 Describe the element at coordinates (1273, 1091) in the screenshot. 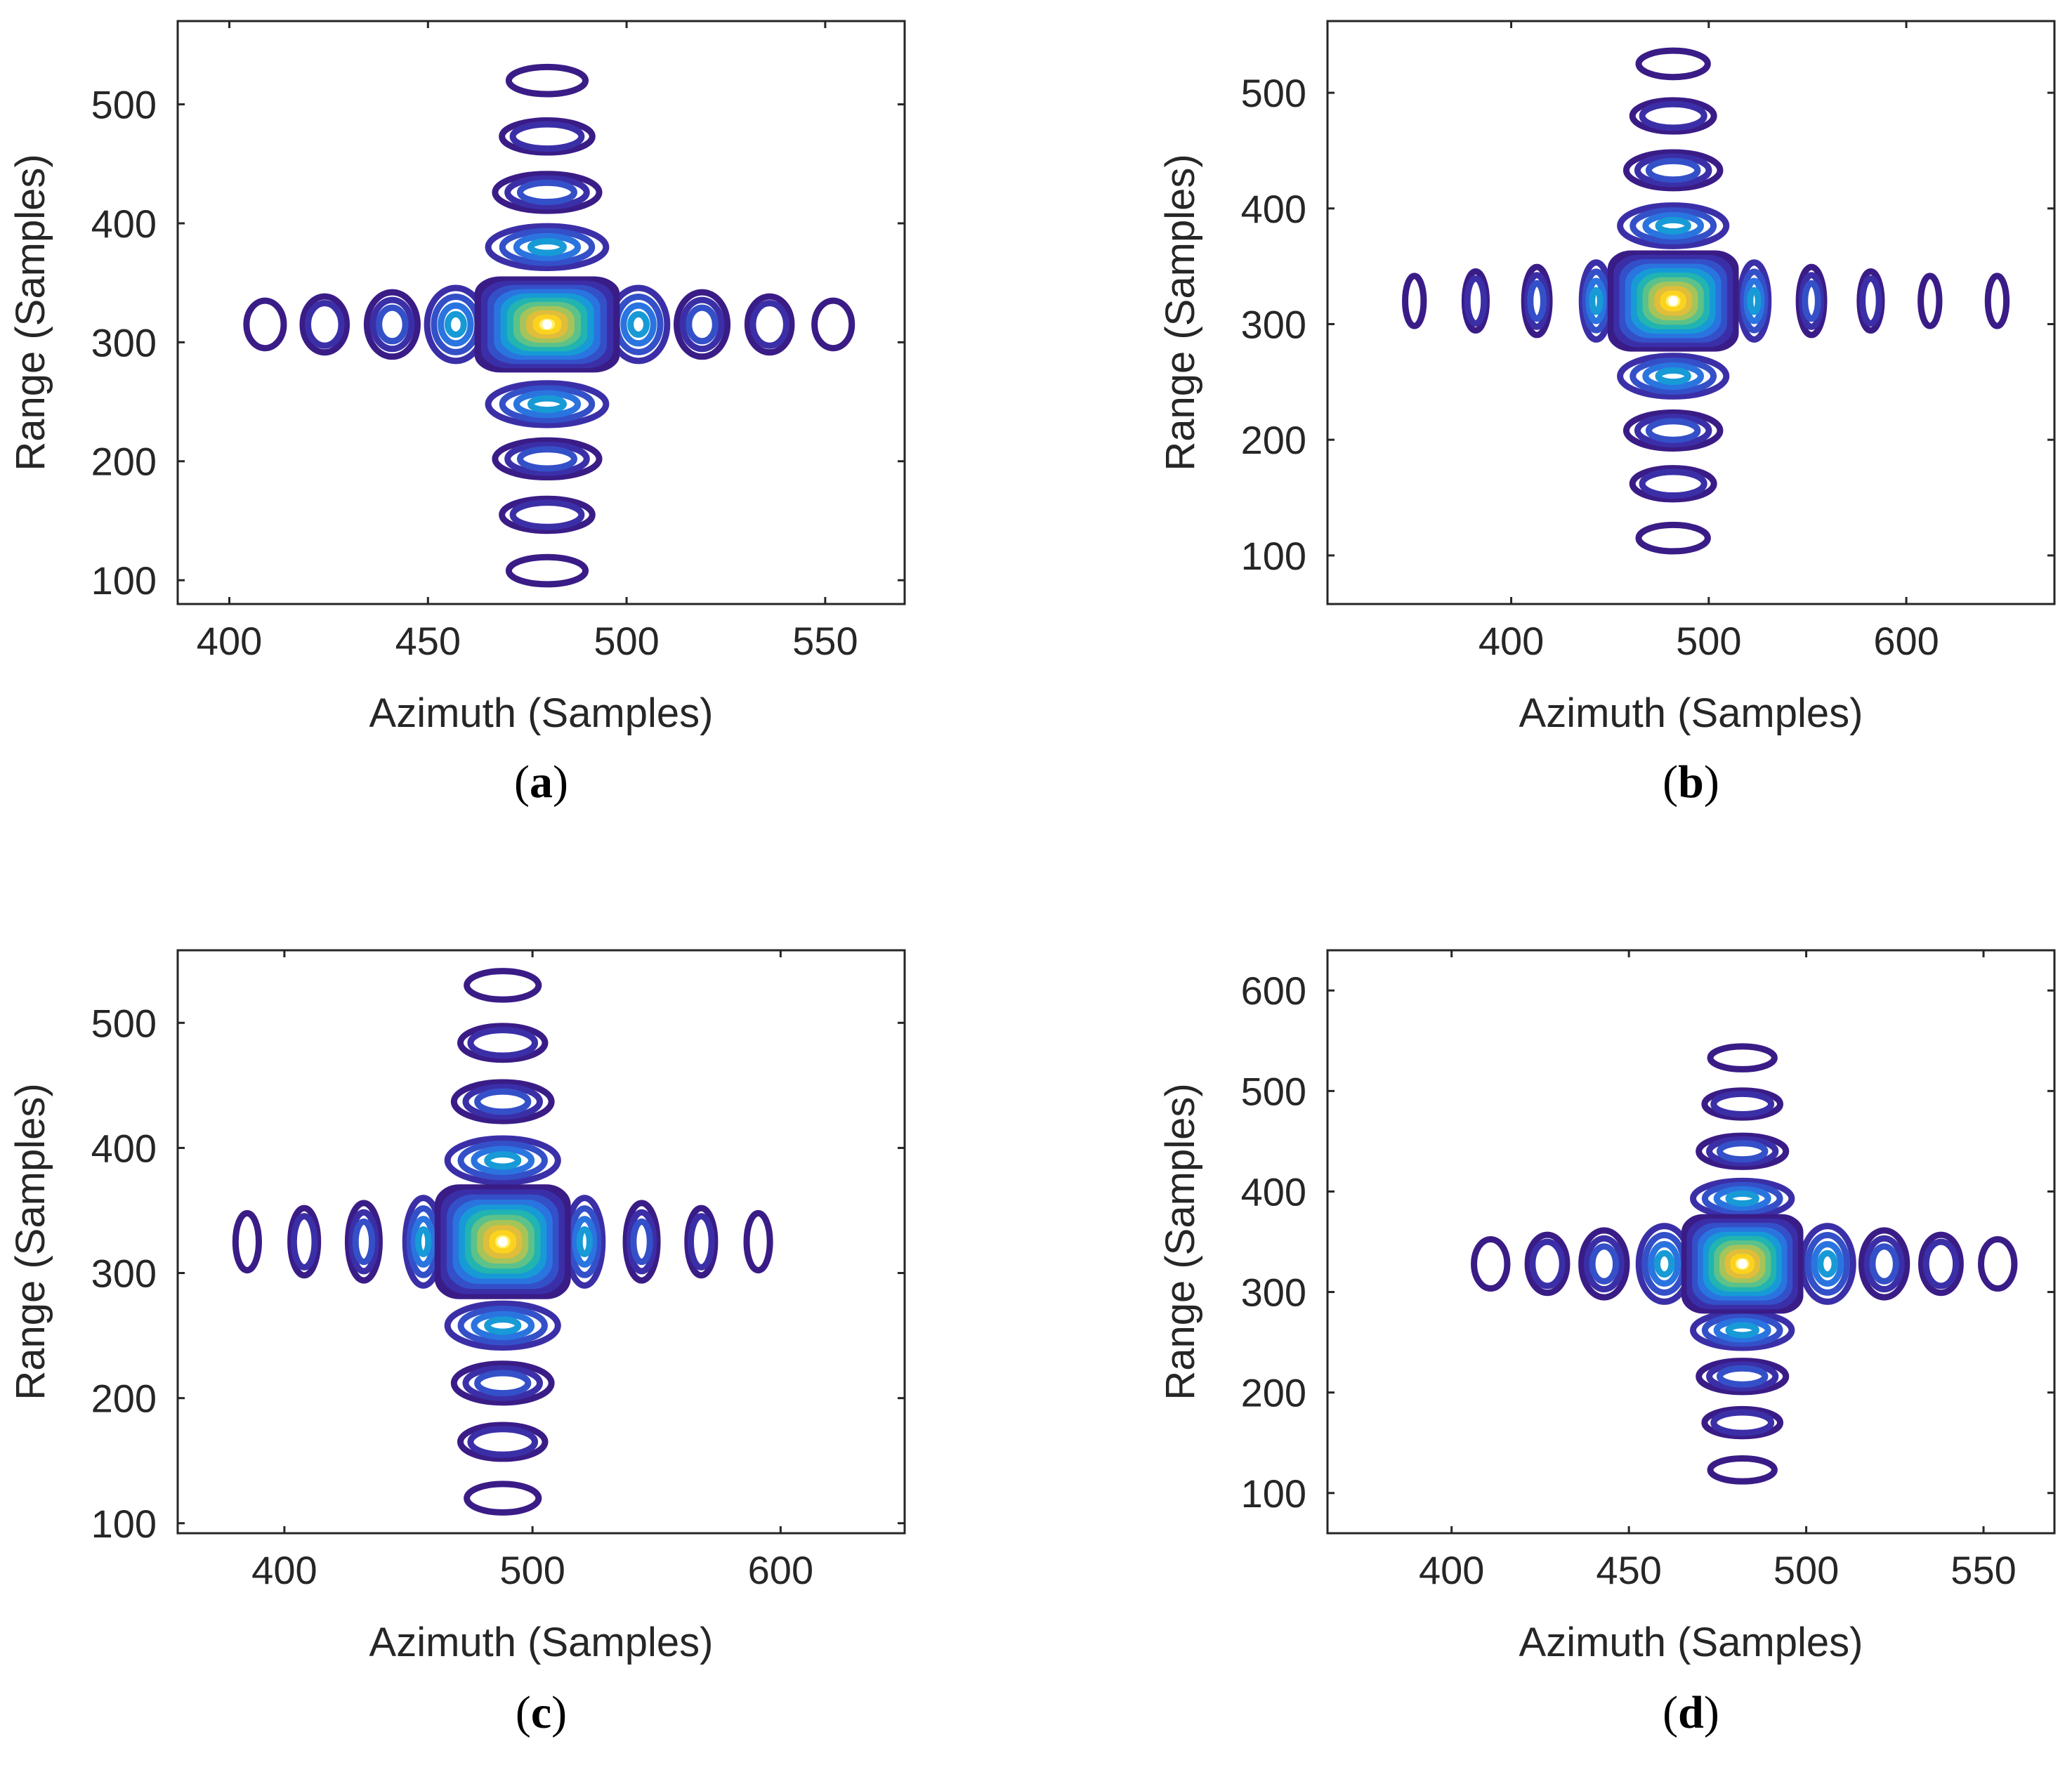

I see `y-tick-label: 500` at that location.